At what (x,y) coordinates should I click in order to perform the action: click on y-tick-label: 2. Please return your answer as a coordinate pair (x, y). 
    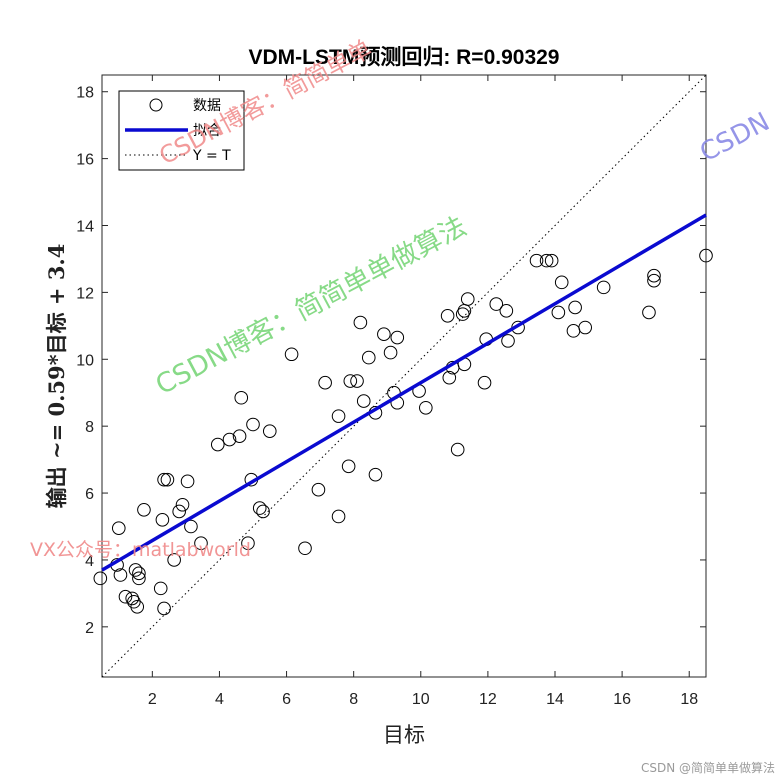
    Looking at the image, I should click on (89, 628).